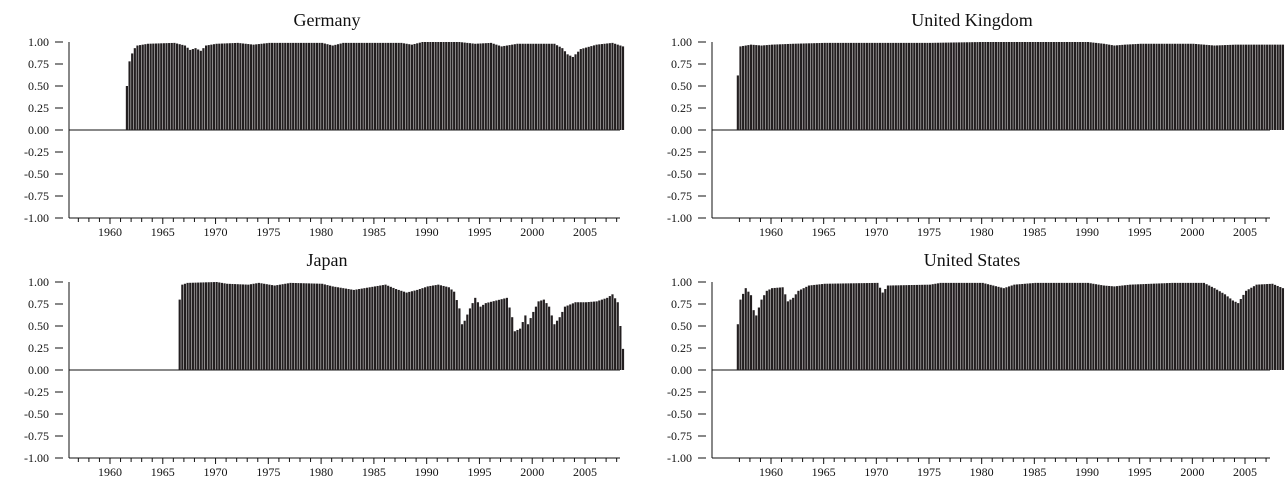  I want to click on x-tick-label: 2005, so click(1245, 472).